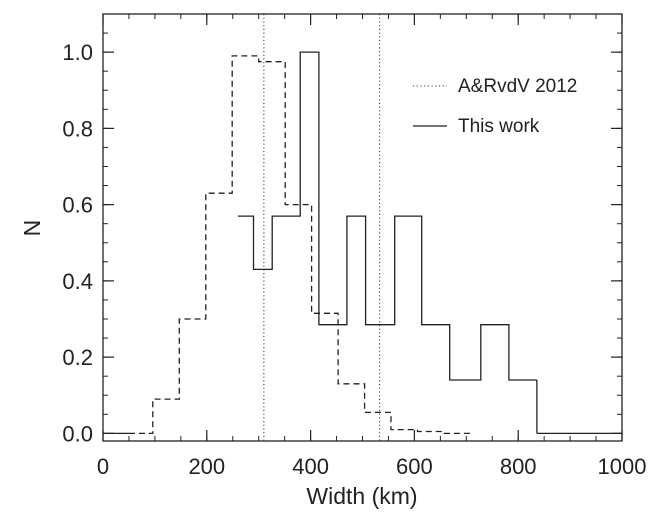  Describe the element at coordinates (310, 466) in the screenshot. I see `x-tick-label: 400` at that location.